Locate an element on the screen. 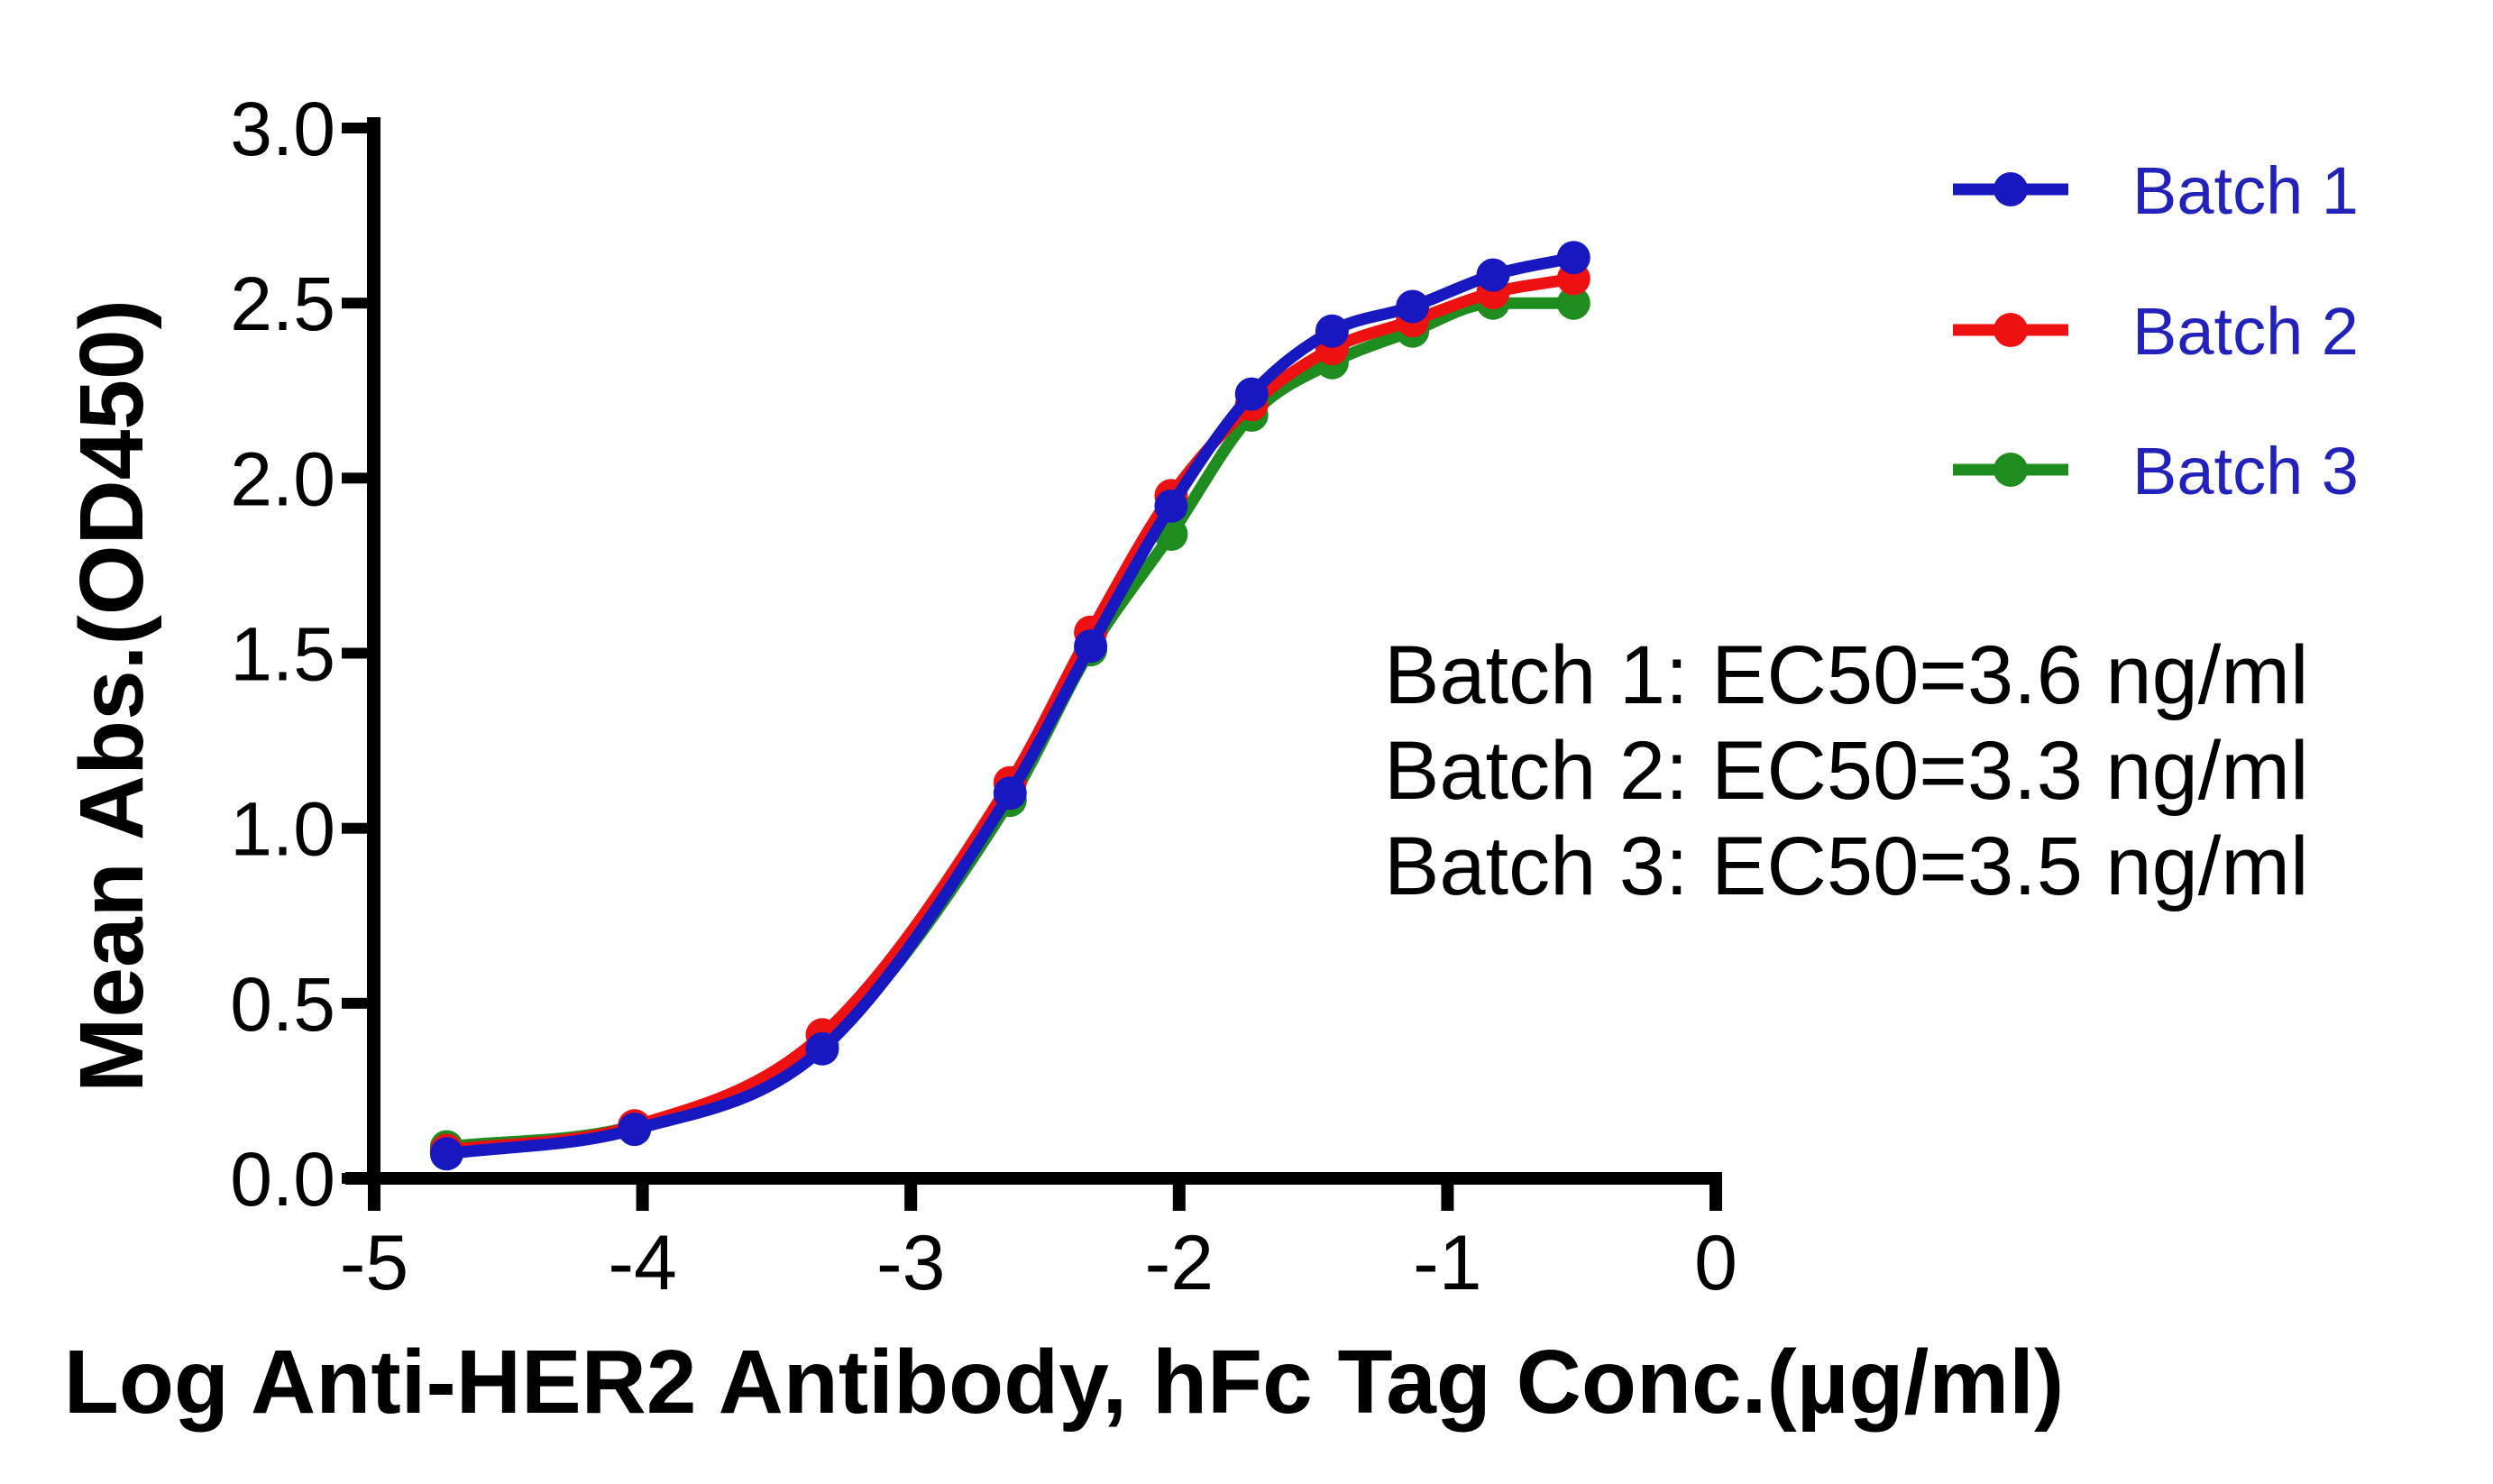 The image size is (2493, 1484). x-tick-label: -2 is located at coordinates (1179, 1263).